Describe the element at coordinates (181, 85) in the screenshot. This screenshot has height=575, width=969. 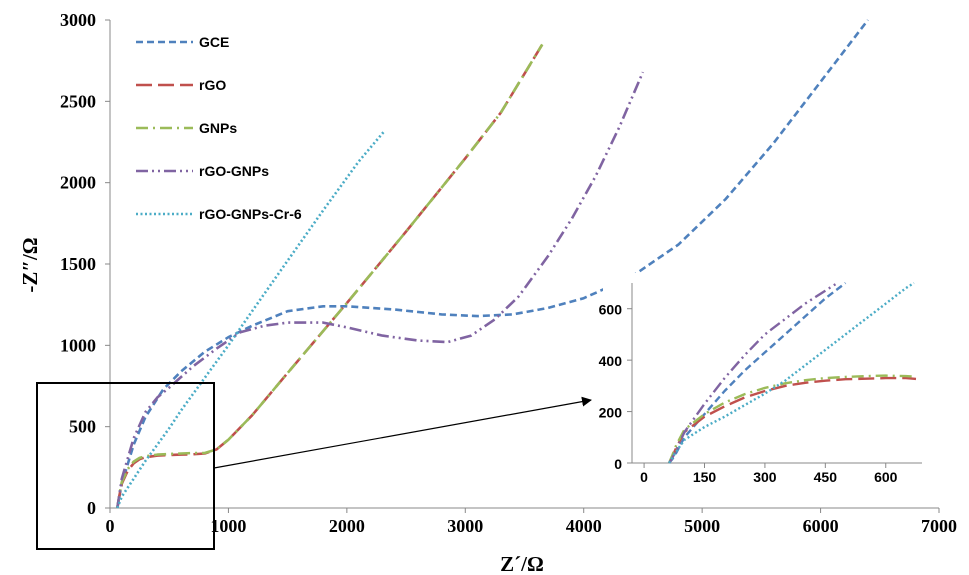
I see `legend-item: rGO` at that location.